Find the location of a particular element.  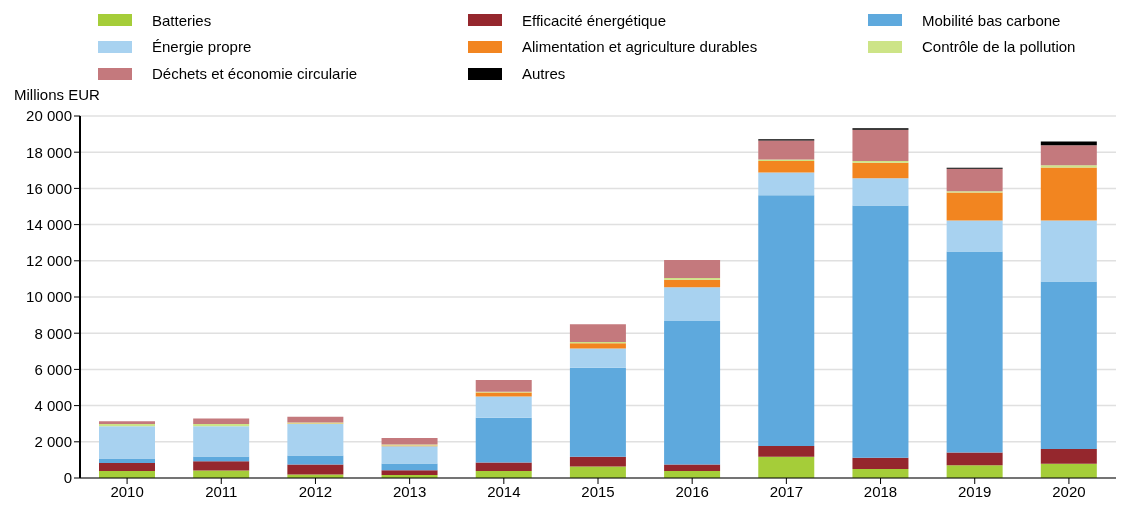

legend-label: Efficacité énergétique is located at coordinates (594, 20).